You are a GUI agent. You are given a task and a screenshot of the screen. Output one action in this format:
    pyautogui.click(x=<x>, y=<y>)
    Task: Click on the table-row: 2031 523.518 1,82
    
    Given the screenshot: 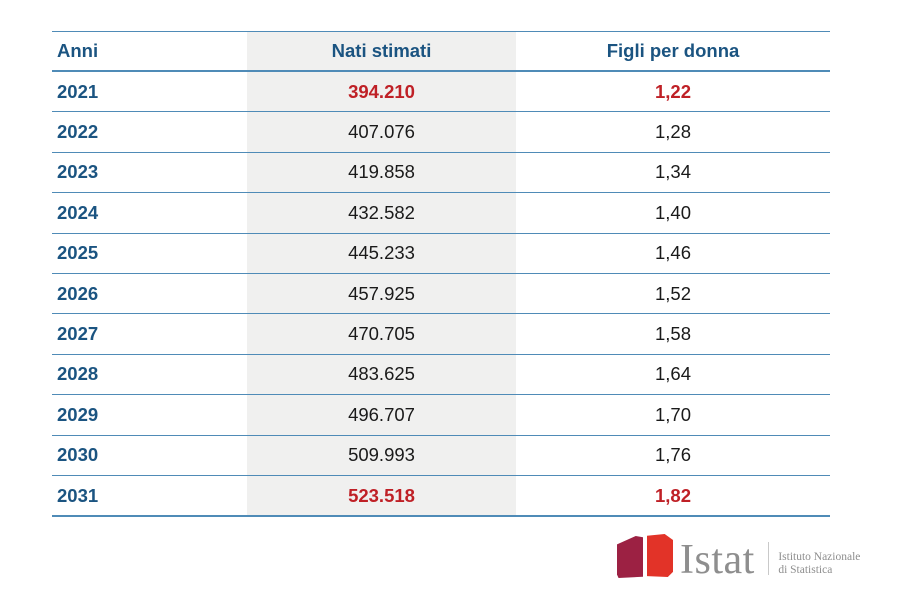 What is the action you would take?
    pyautogui.click(x=441, y=496)
    